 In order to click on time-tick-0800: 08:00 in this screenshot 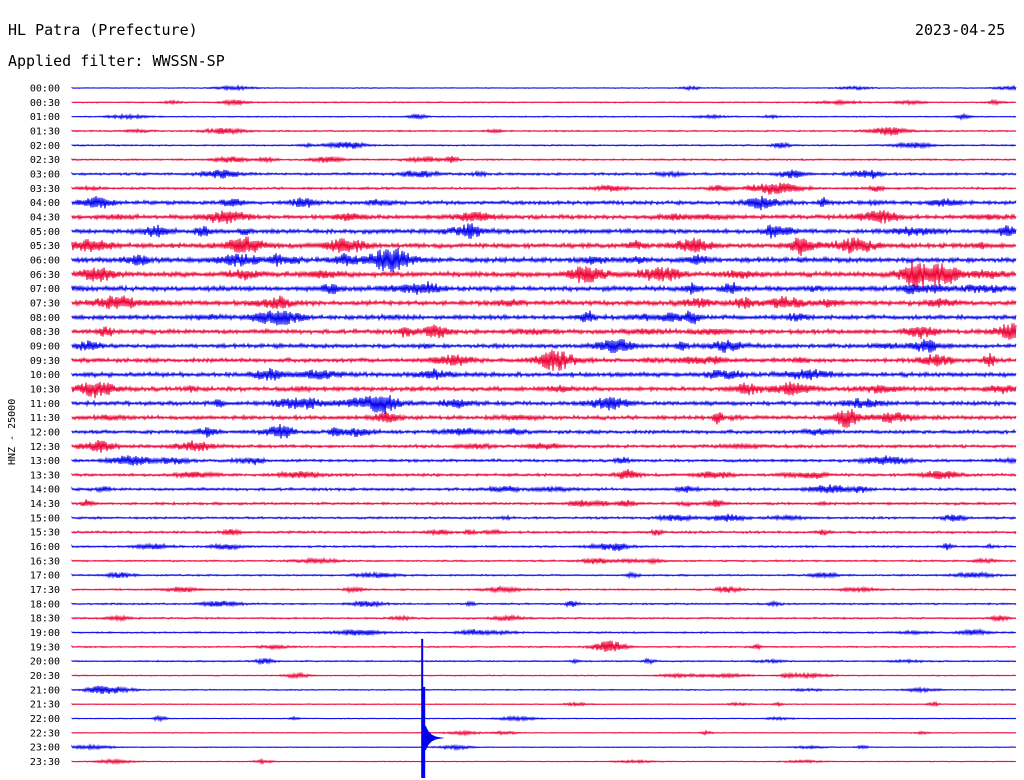, I will do `click(45, 318)`.